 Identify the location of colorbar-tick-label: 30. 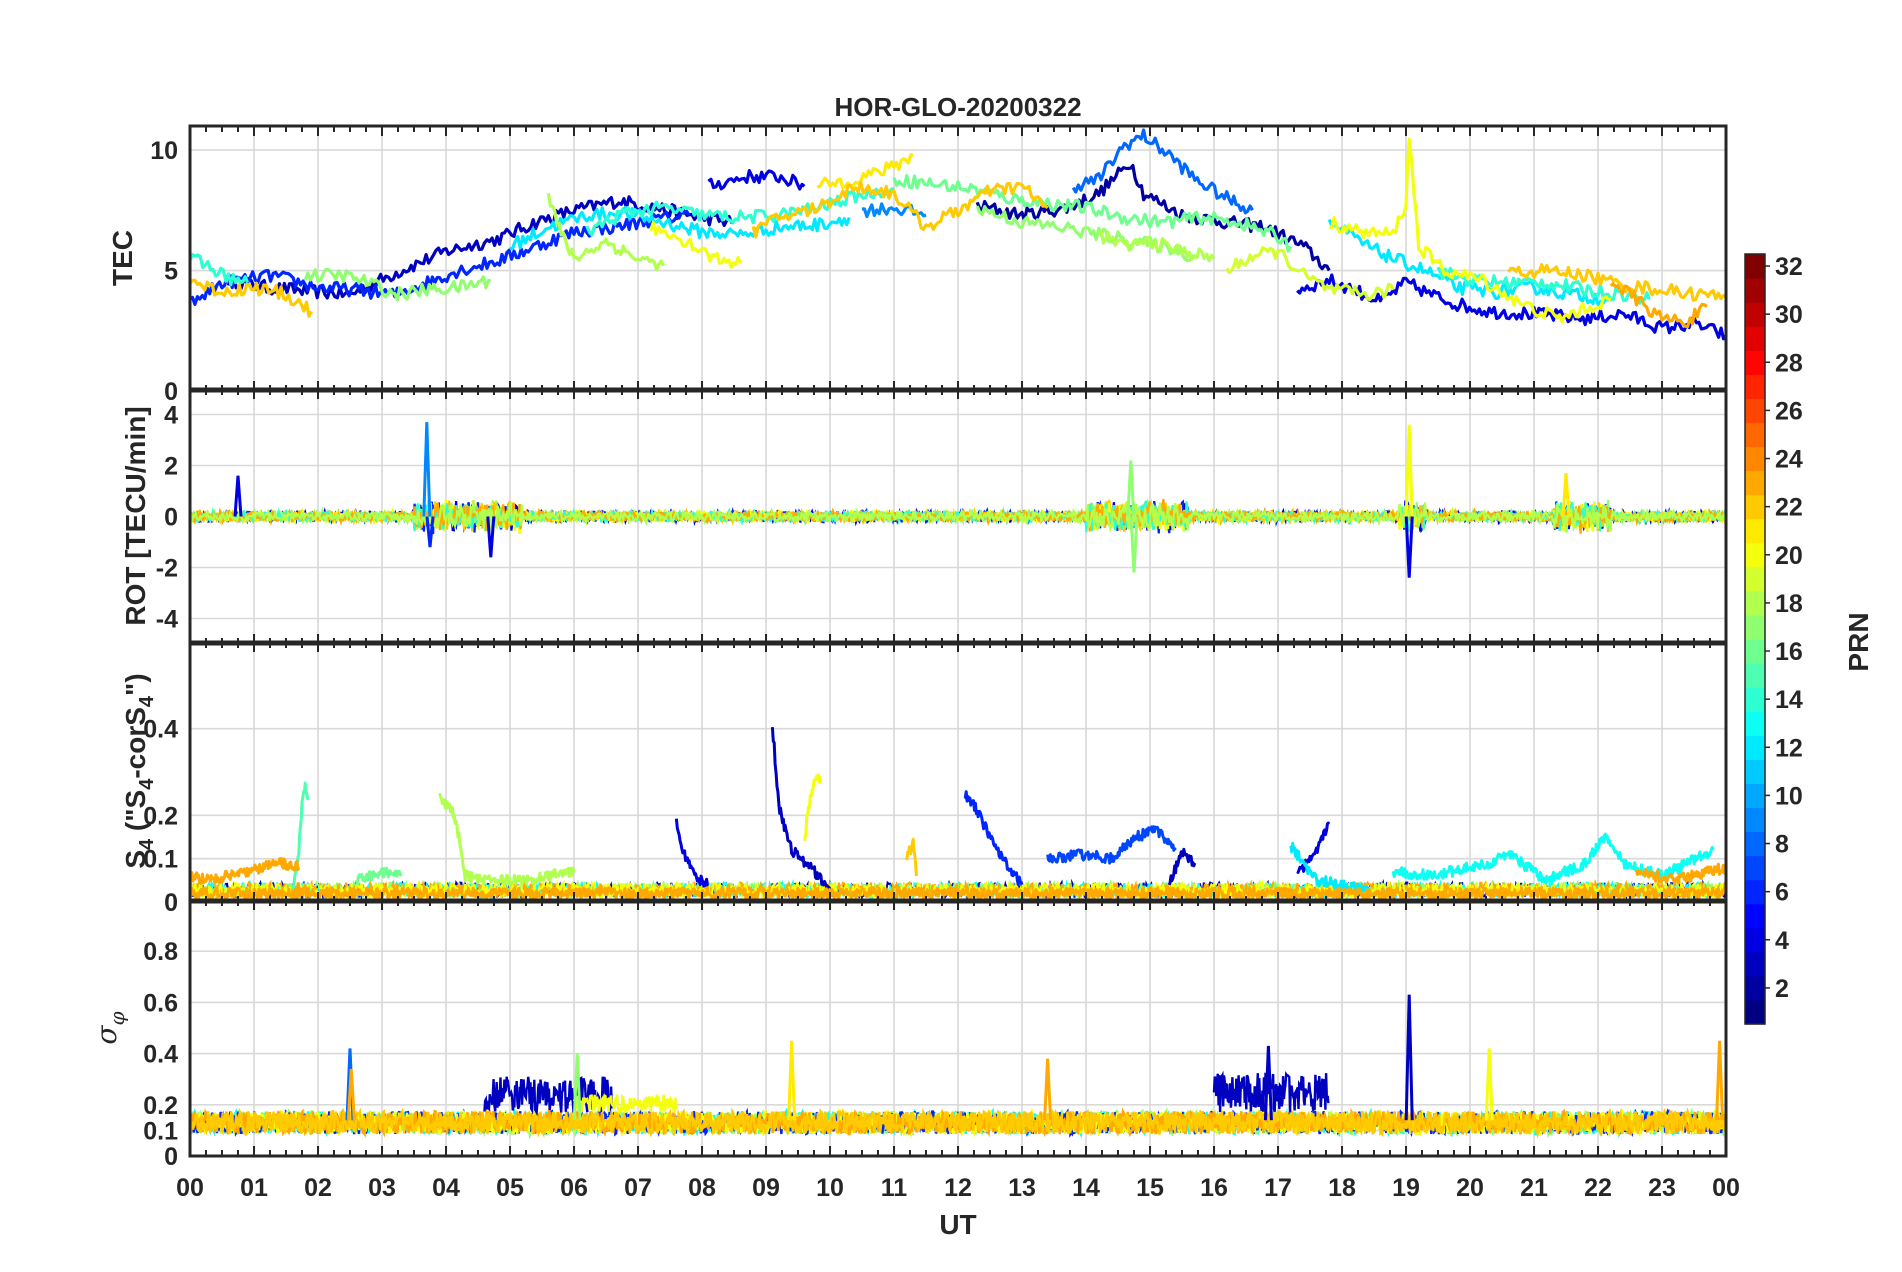
(1789, 315).